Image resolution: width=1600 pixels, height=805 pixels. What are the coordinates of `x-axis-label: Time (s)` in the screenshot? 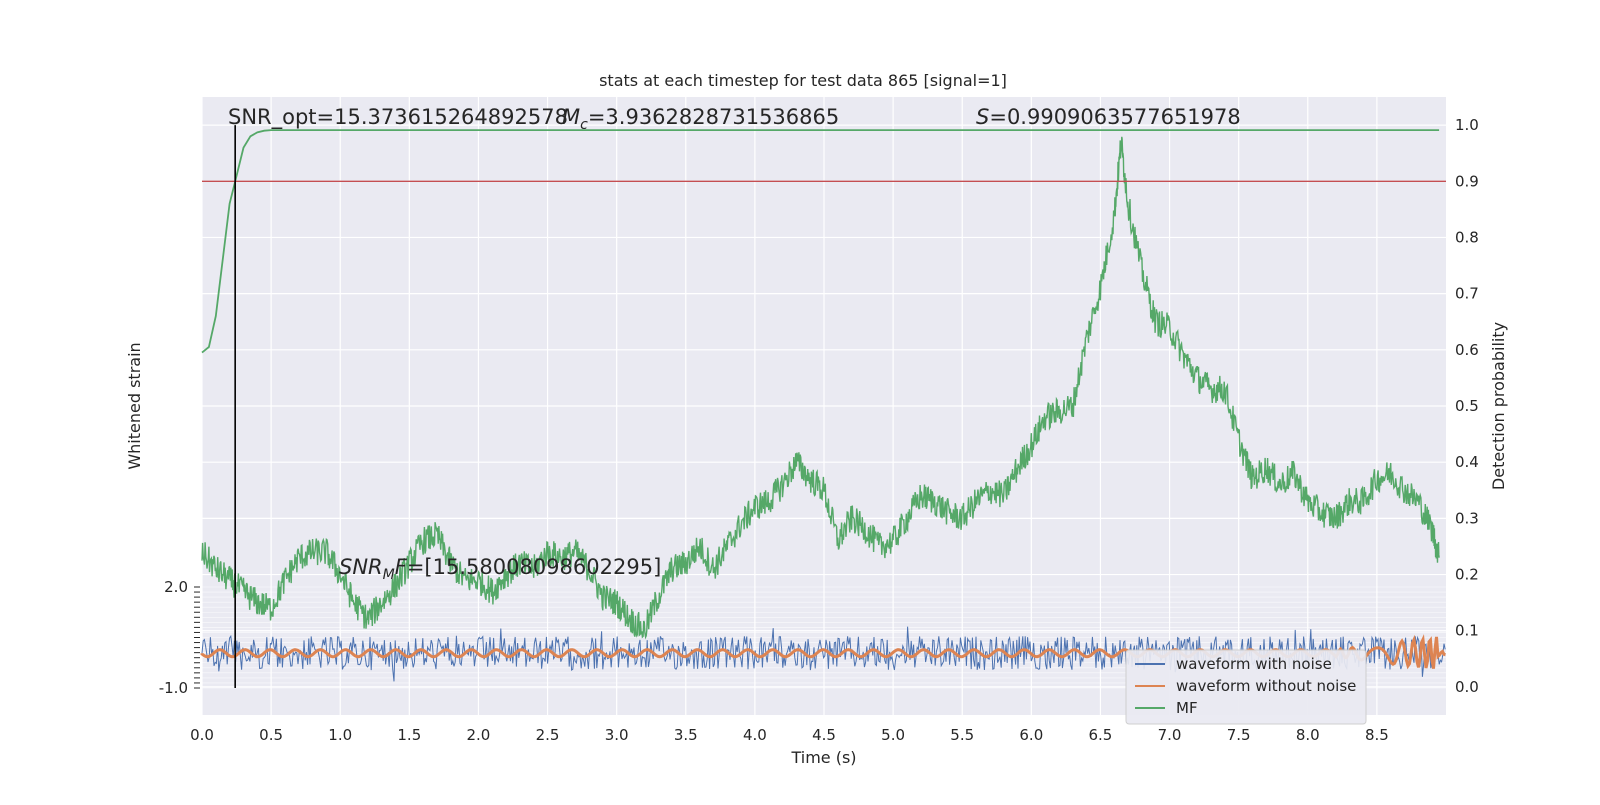 It's located at (823, 757).